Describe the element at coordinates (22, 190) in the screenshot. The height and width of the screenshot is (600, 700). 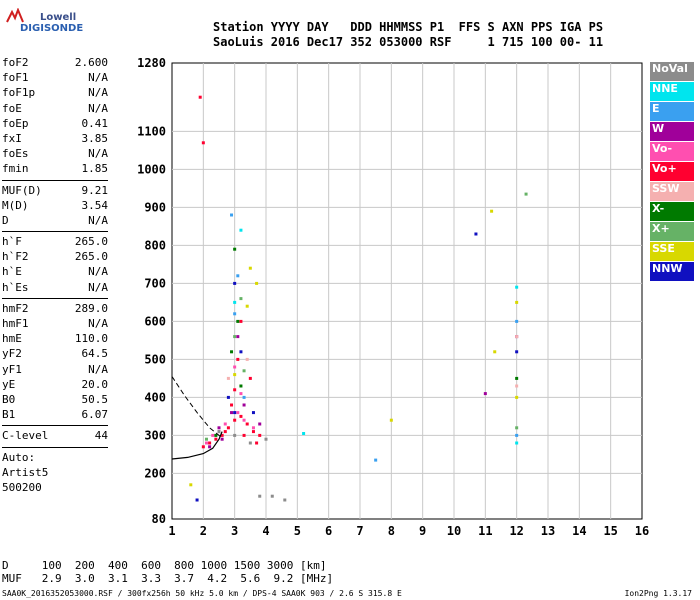
I see `param-name: MUF(D)` at that location.